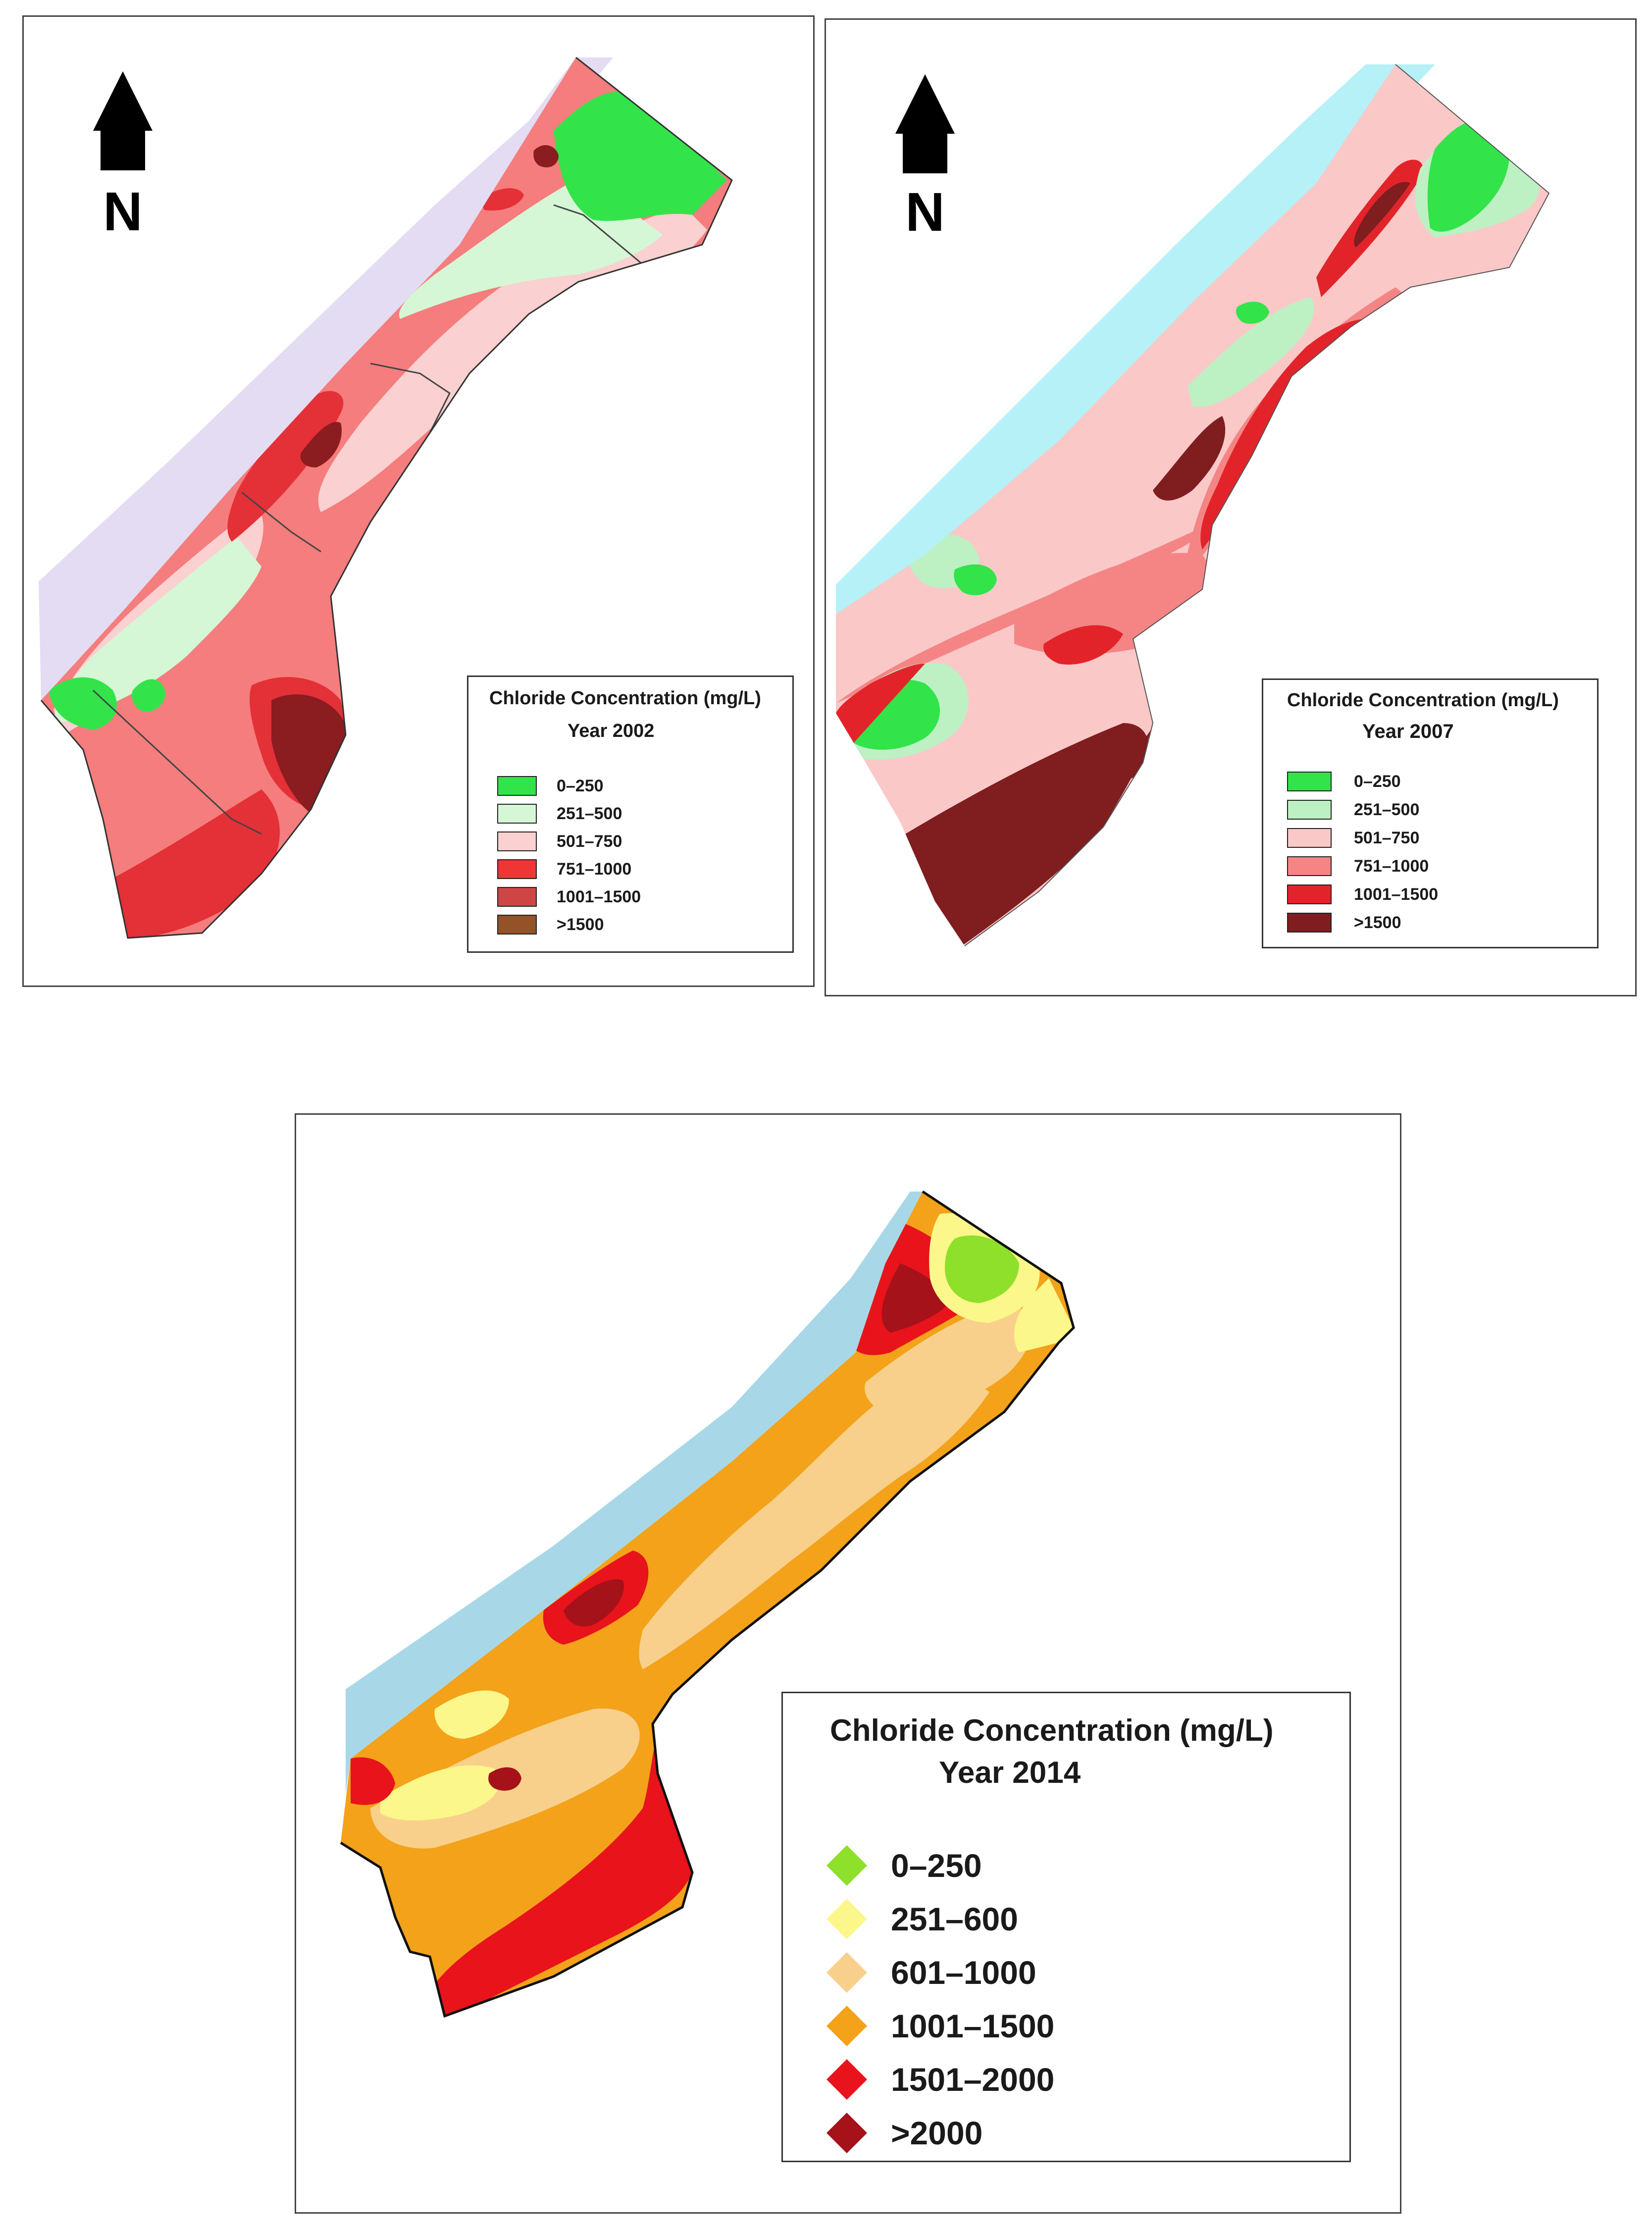 The width and height of the screenshot is (1652, 2233). Describe the element at coordinates (973, 2079) in the screenshot. I see `legend-label: 1501–2000` at that location.